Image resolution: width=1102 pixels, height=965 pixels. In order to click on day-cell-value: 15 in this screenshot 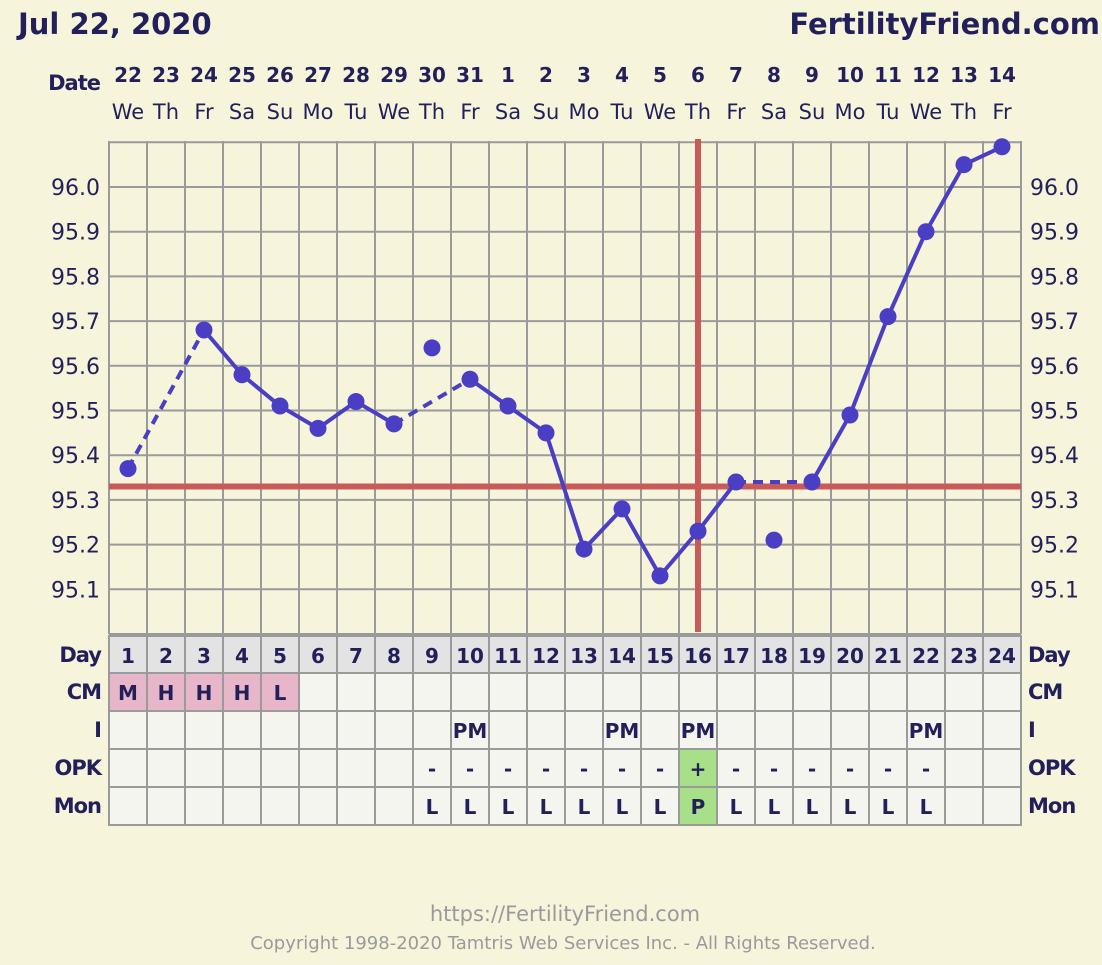, I will do `click(660, 656)`.